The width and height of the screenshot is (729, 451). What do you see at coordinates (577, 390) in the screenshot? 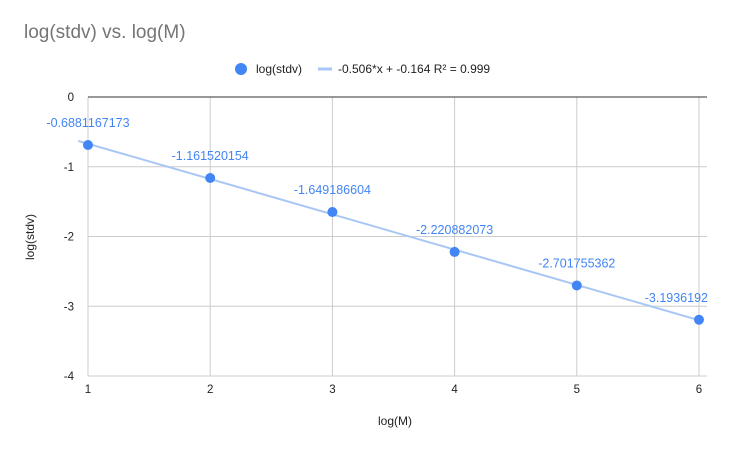
I see `x-tick-label: 5` at bounding box center [577, 390].